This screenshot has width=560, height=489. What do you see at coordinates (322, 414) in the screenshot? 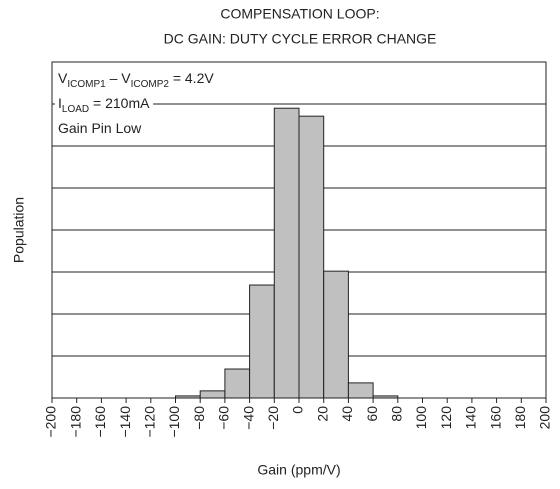
I see `x-tick-label: 20` at bounding box center [322, 414].